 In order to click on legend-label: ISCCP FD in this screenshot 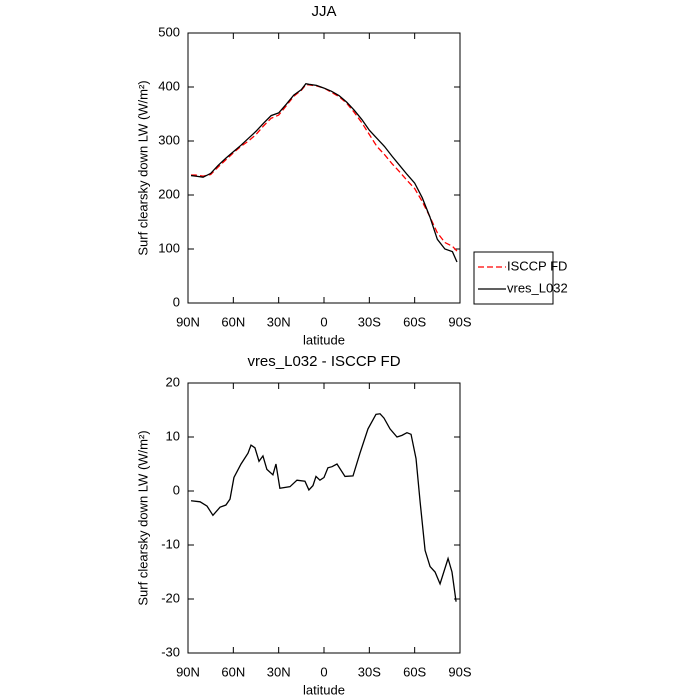, I will do `click(537, 265)`.